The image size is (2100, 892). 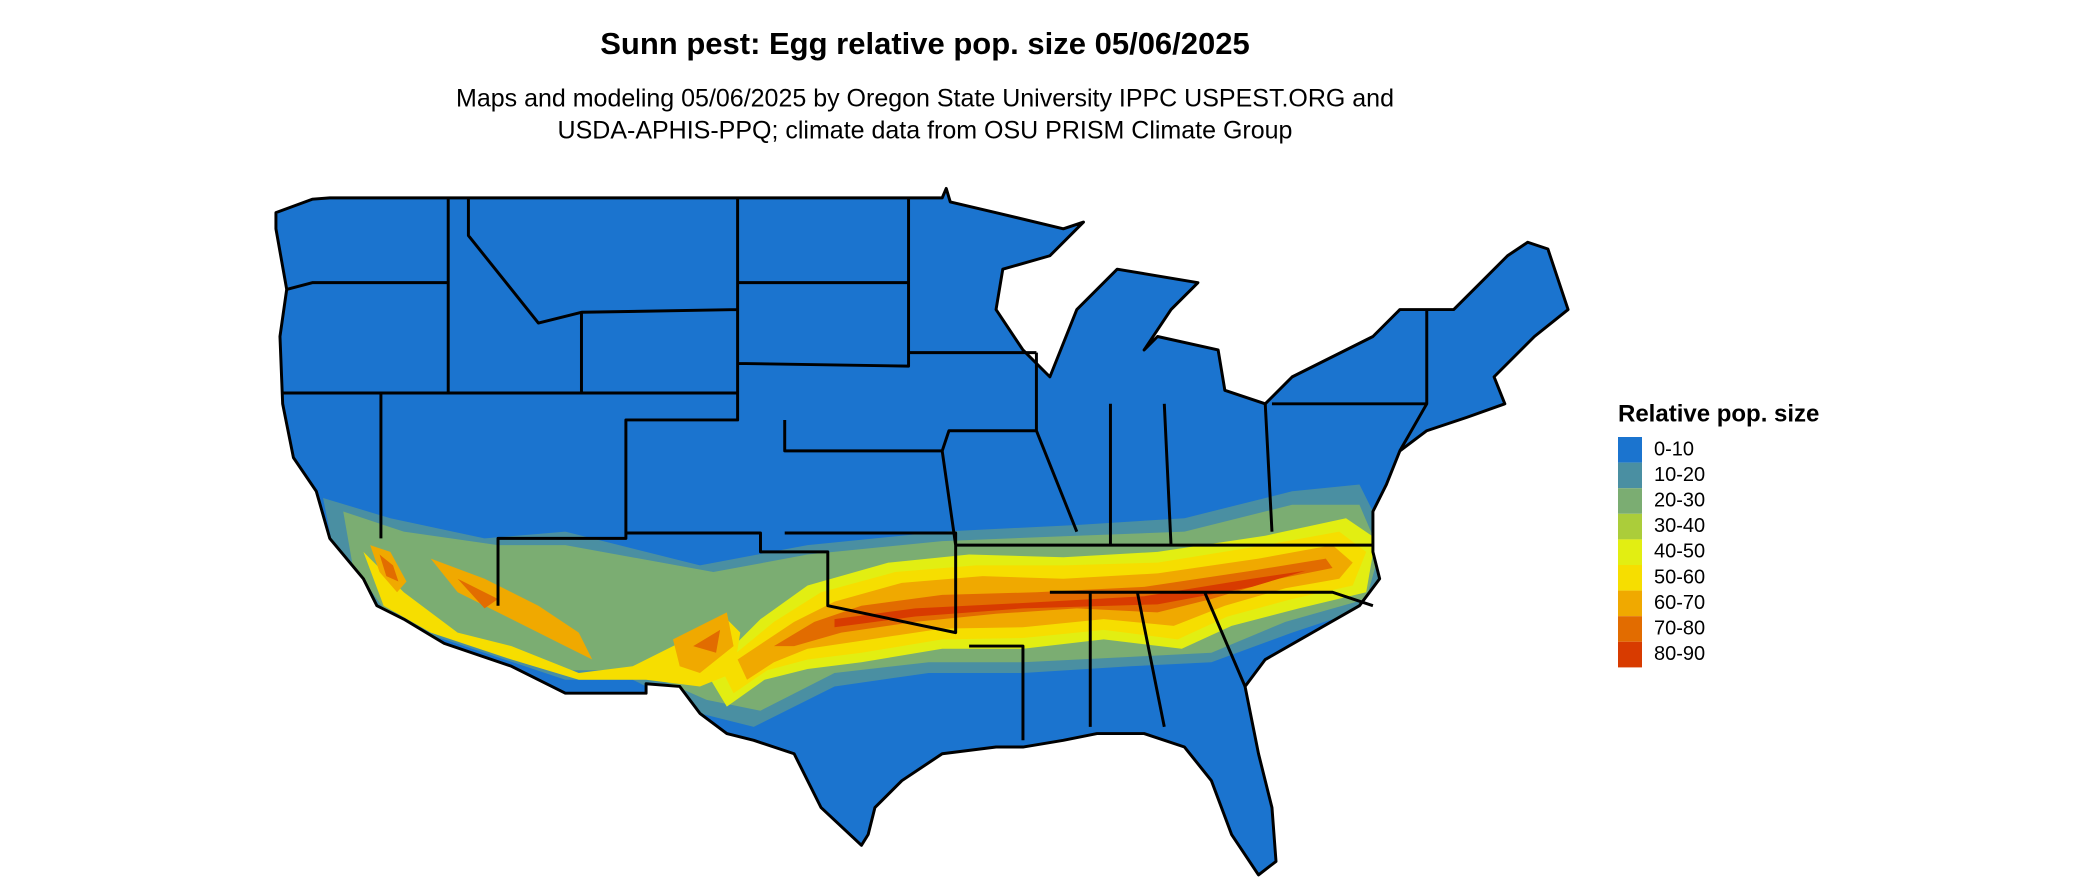 I want to click on legend-title: Relative pop. size, so click(x=1718, y=413).